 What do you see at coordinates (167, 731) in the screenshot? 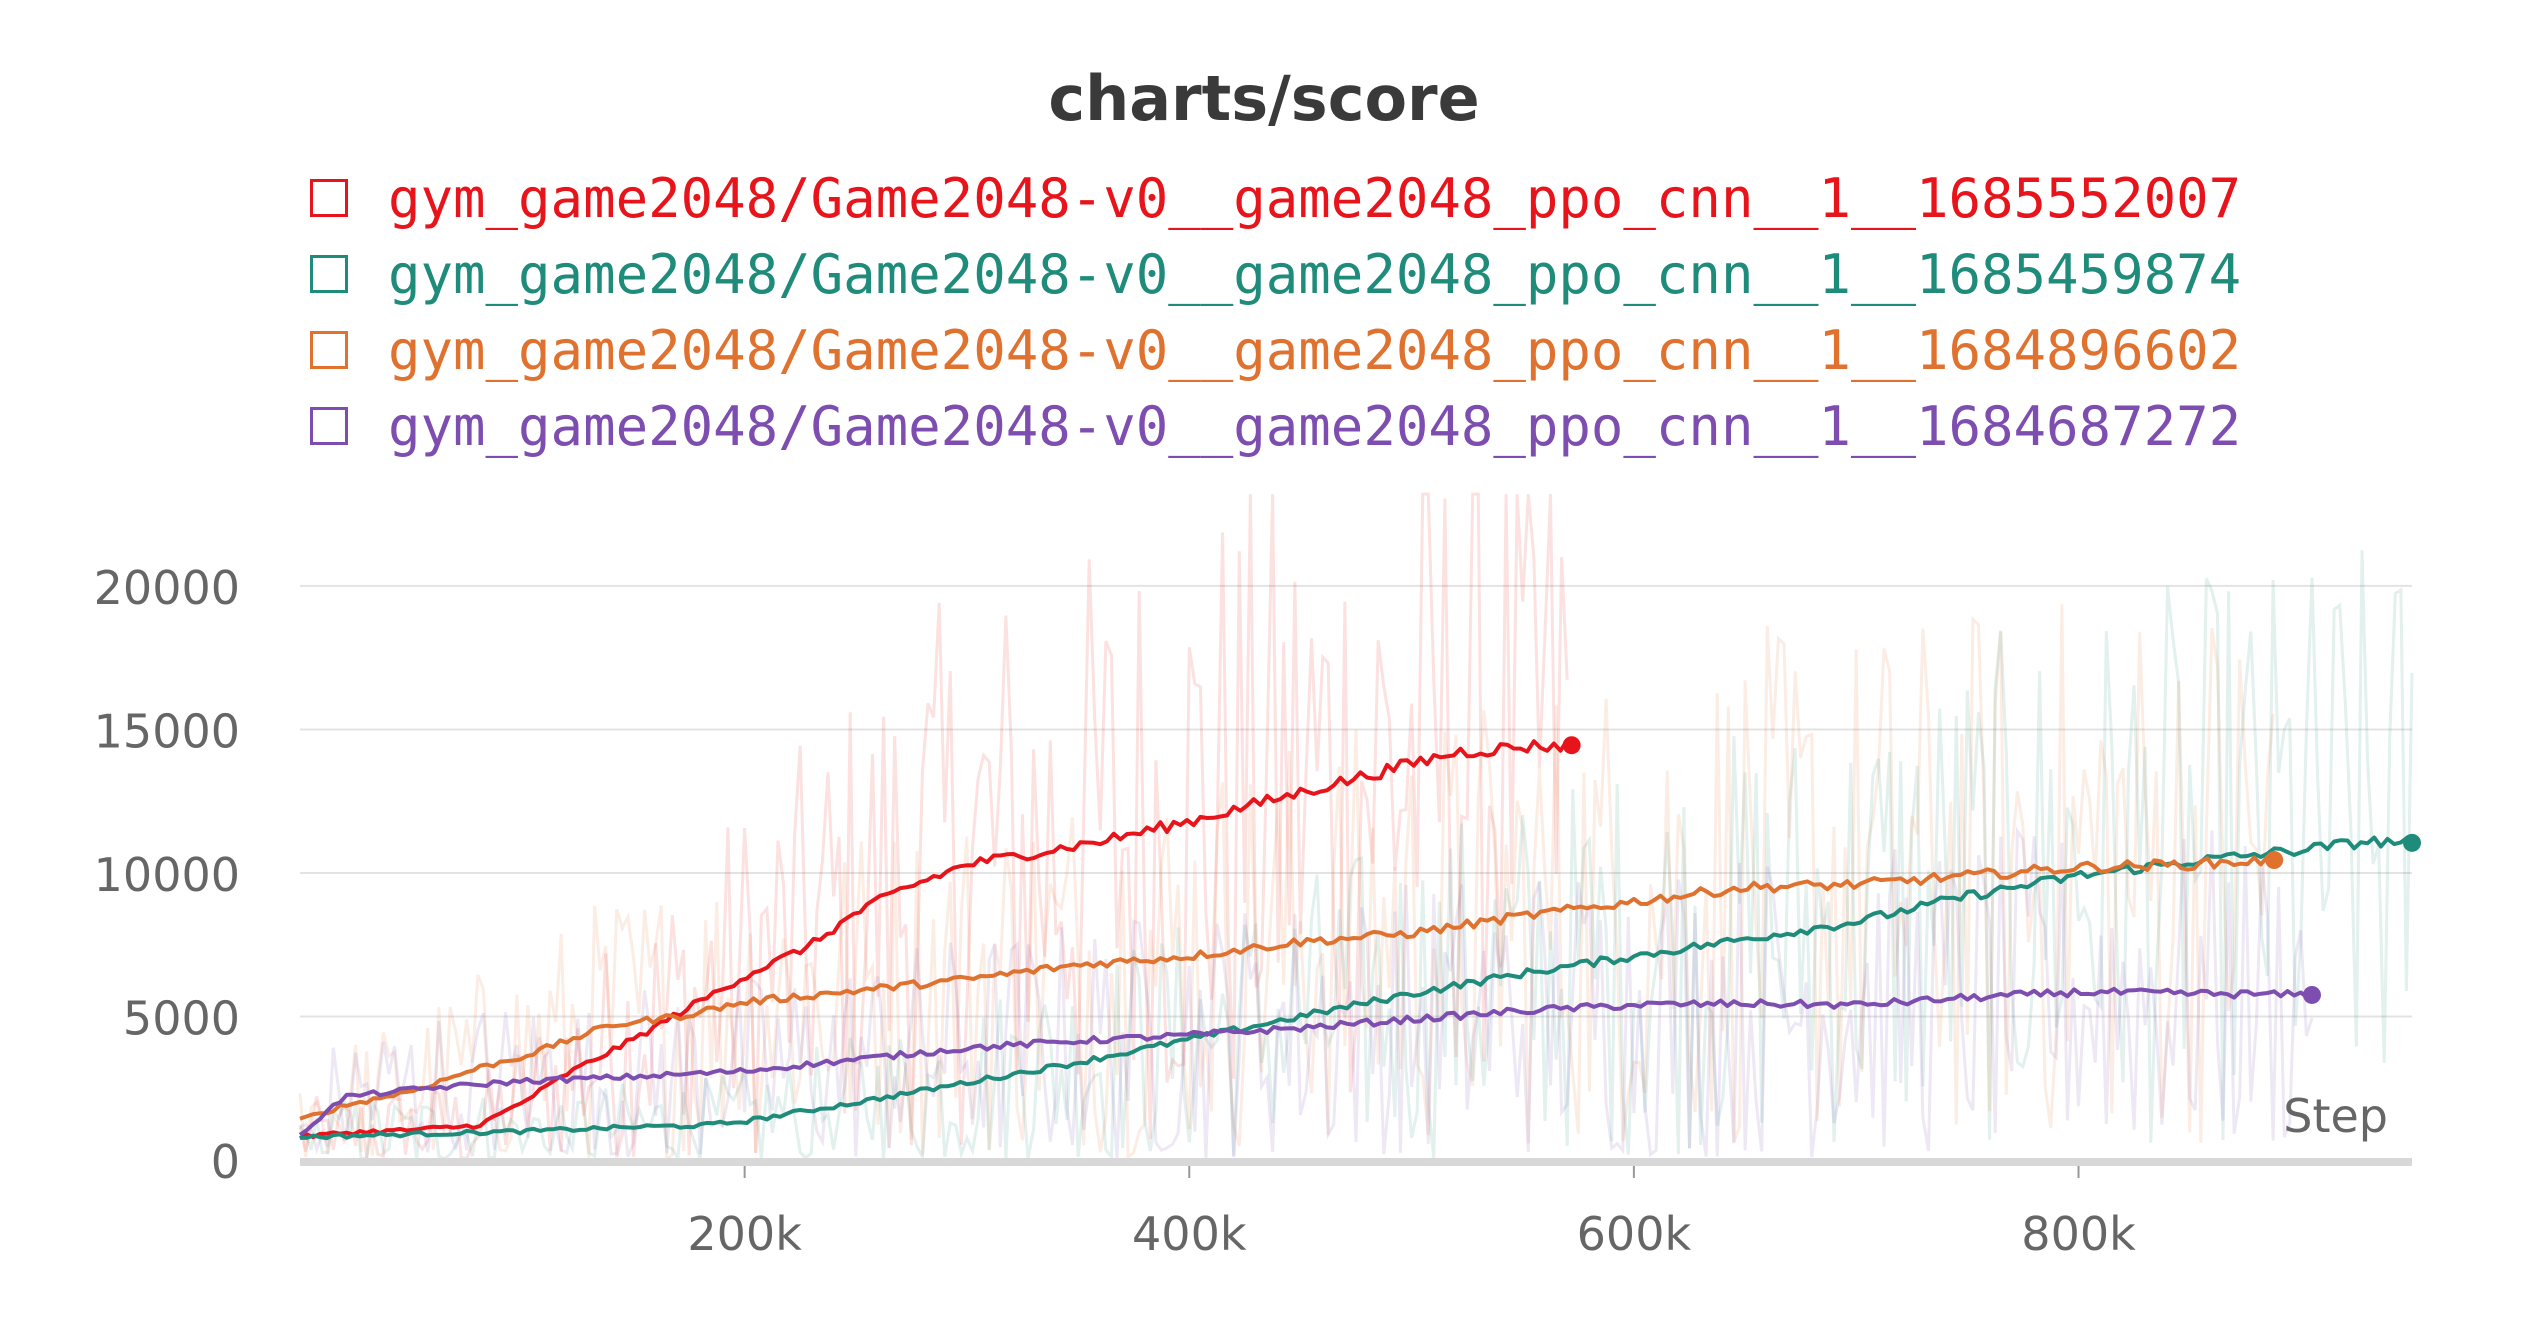
I see `y-tick-label: 15000` at bounding box center [167, 731].